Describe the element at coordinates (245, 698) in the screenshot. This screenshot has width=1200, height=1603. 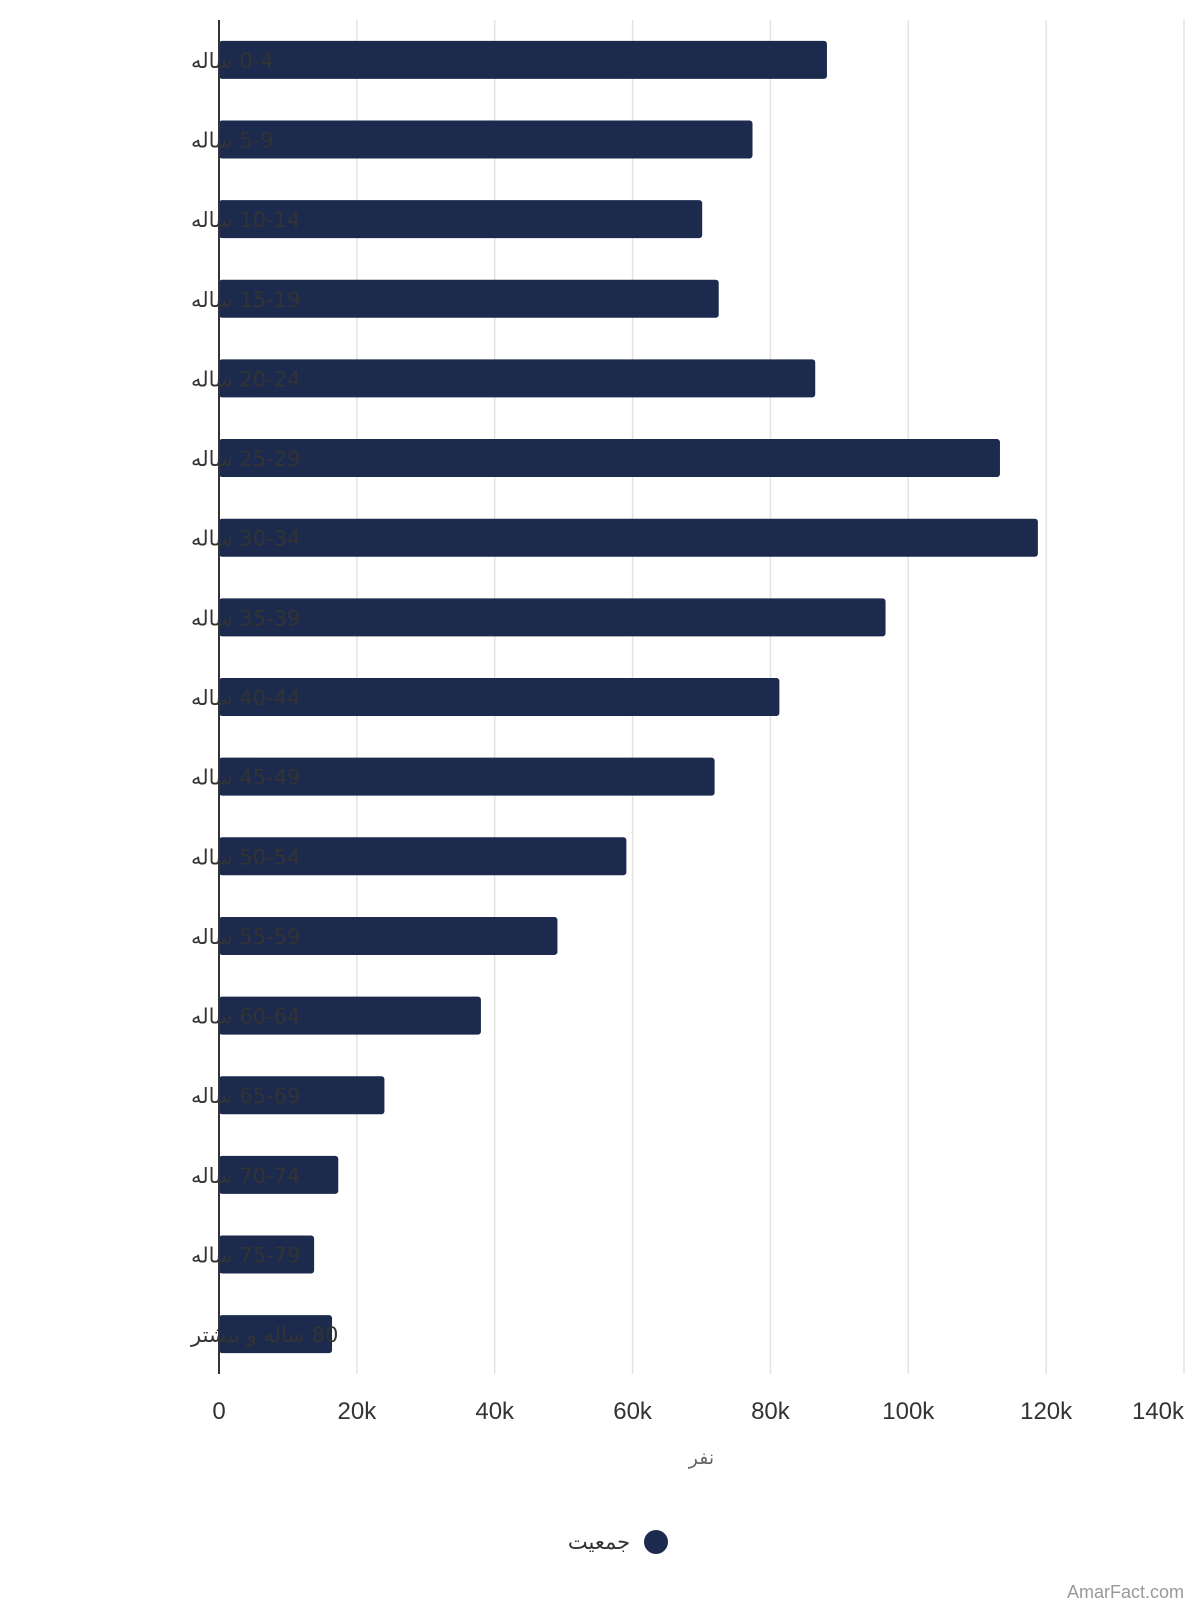
I see `category-label: 40-44 ساله` at that location.